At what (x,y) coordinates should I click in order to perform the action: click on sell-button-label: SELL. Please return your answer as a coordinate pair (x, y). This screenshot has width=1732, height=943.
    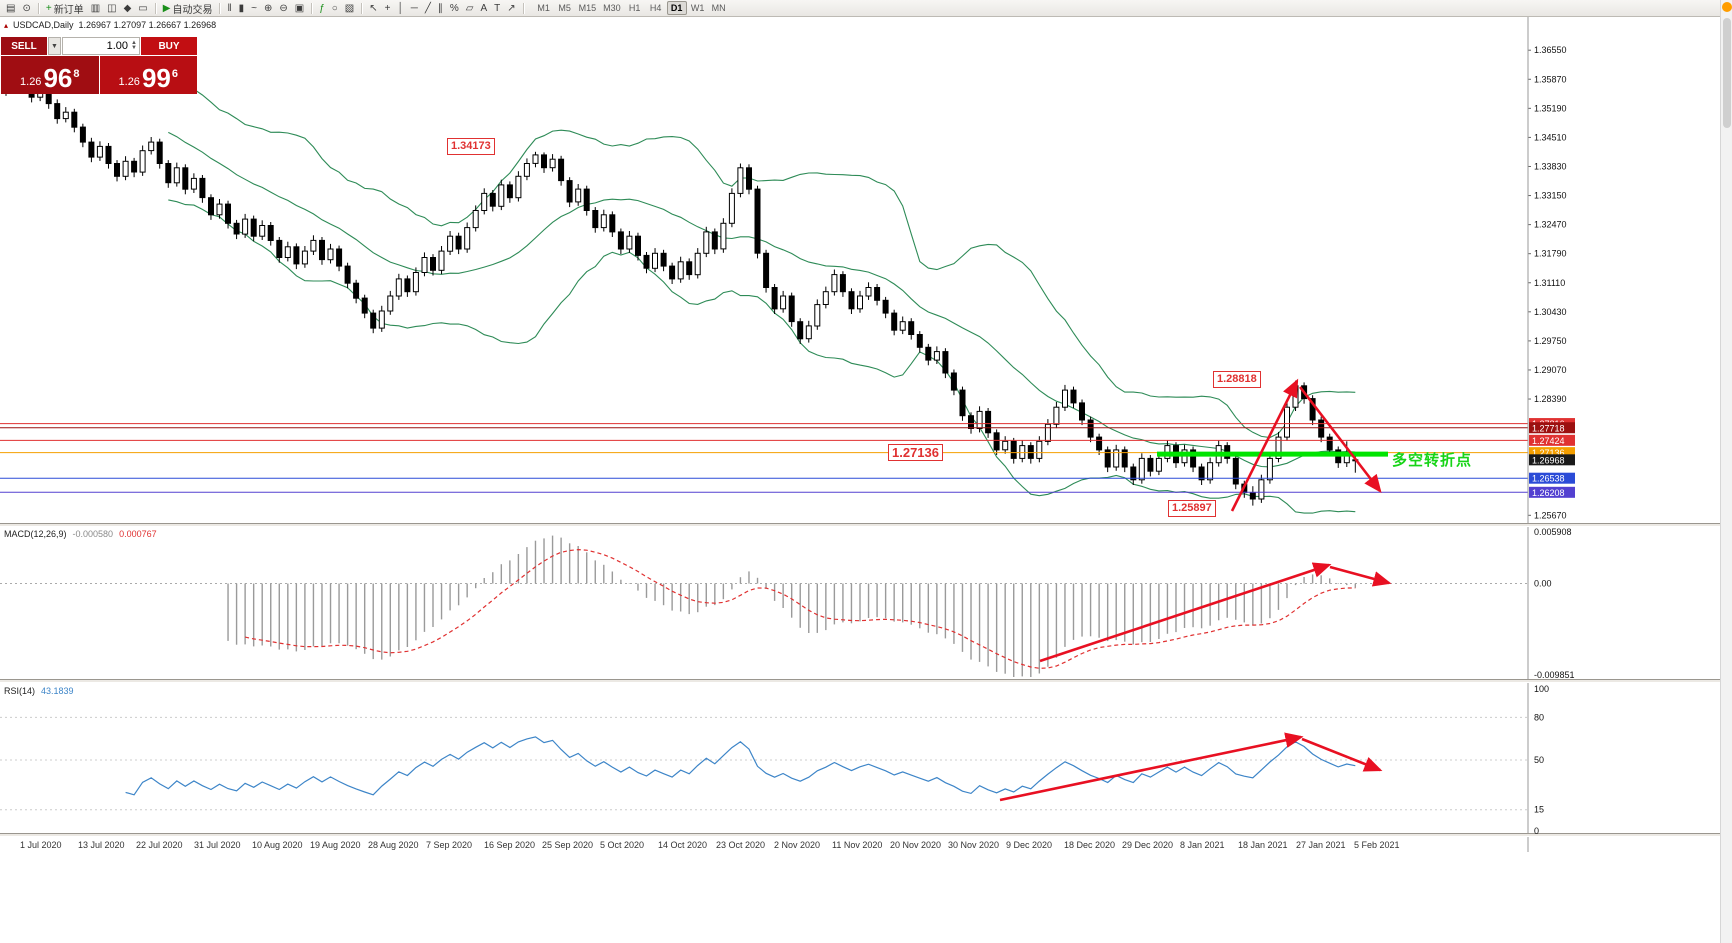
    Looking at the image, I should click on (24, 46).